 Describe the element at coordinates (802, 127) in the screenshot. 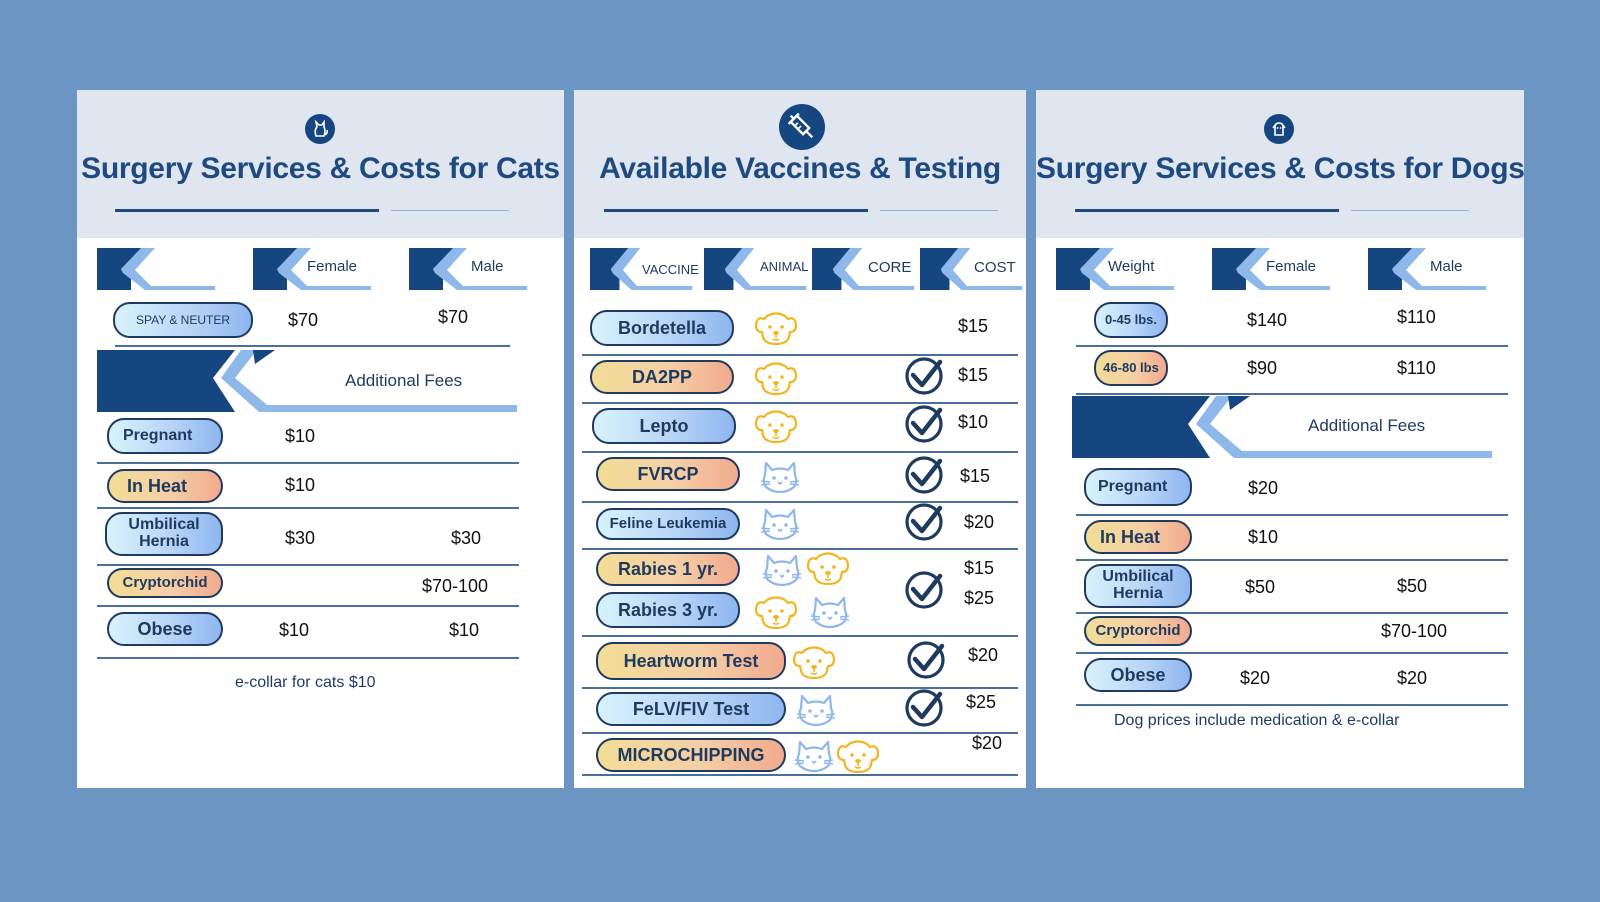

I see `syringe-icon` at that location.